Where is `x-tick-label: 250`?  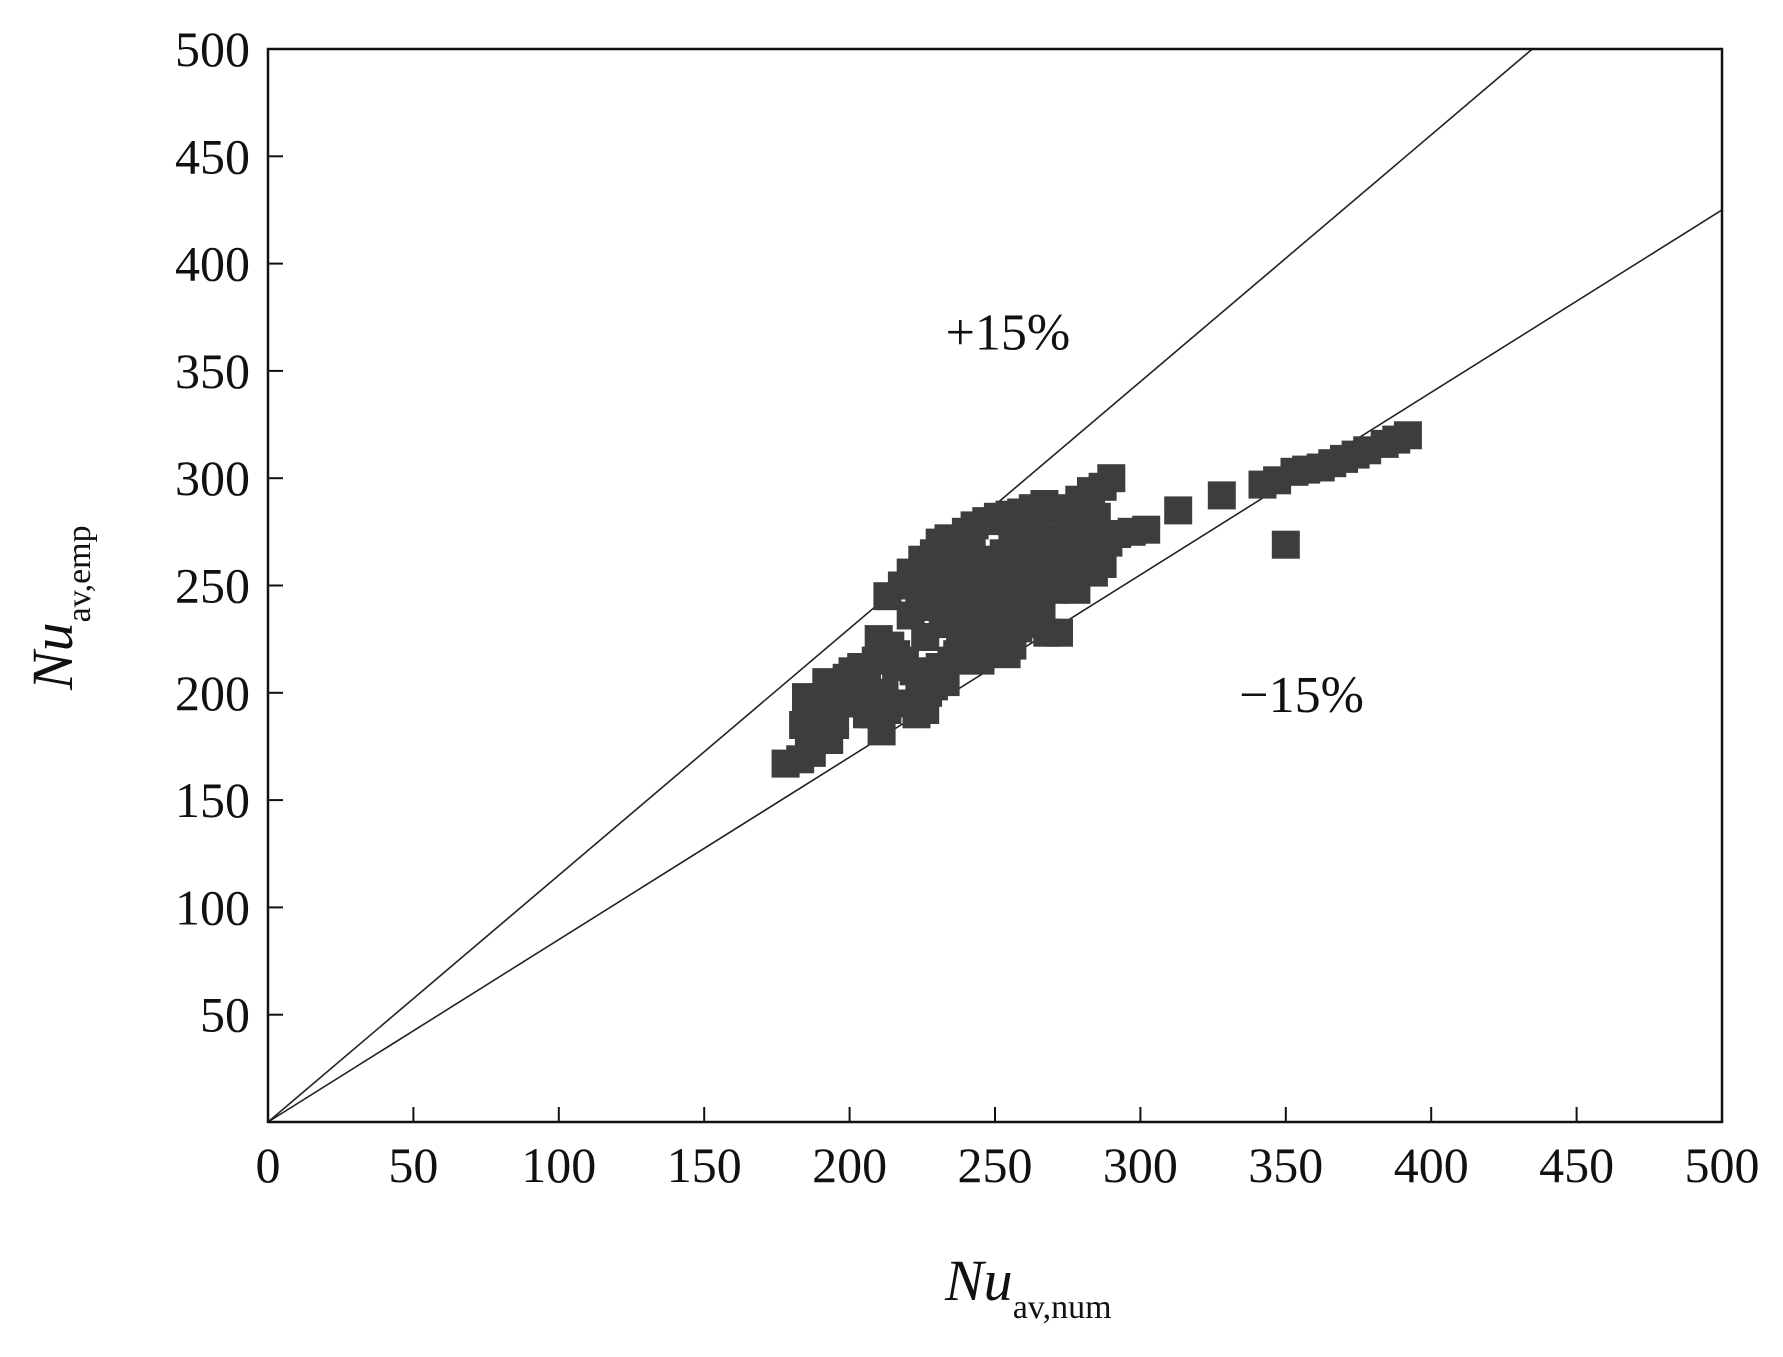
x-tick-label: 250 is located at coordinates (995, 1165).